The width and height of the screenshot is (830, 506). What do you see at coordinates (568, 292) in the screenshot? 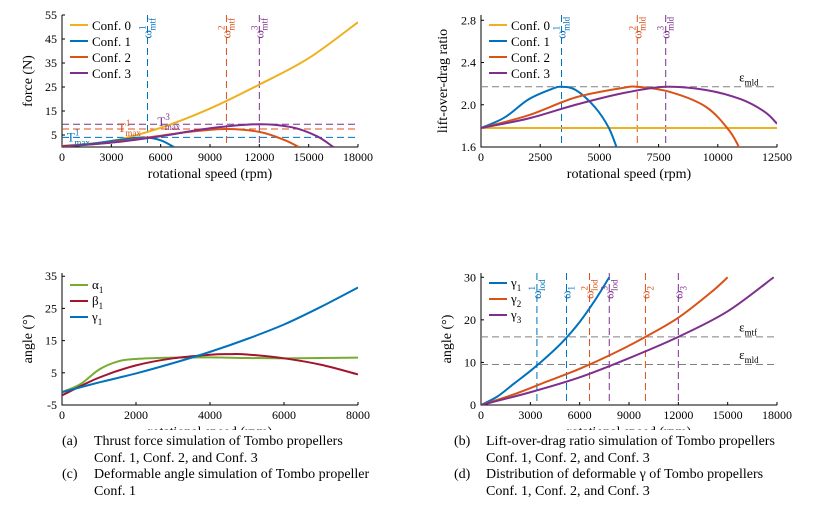
I see `svg-text: ω1` at bounding box center [568, 292].